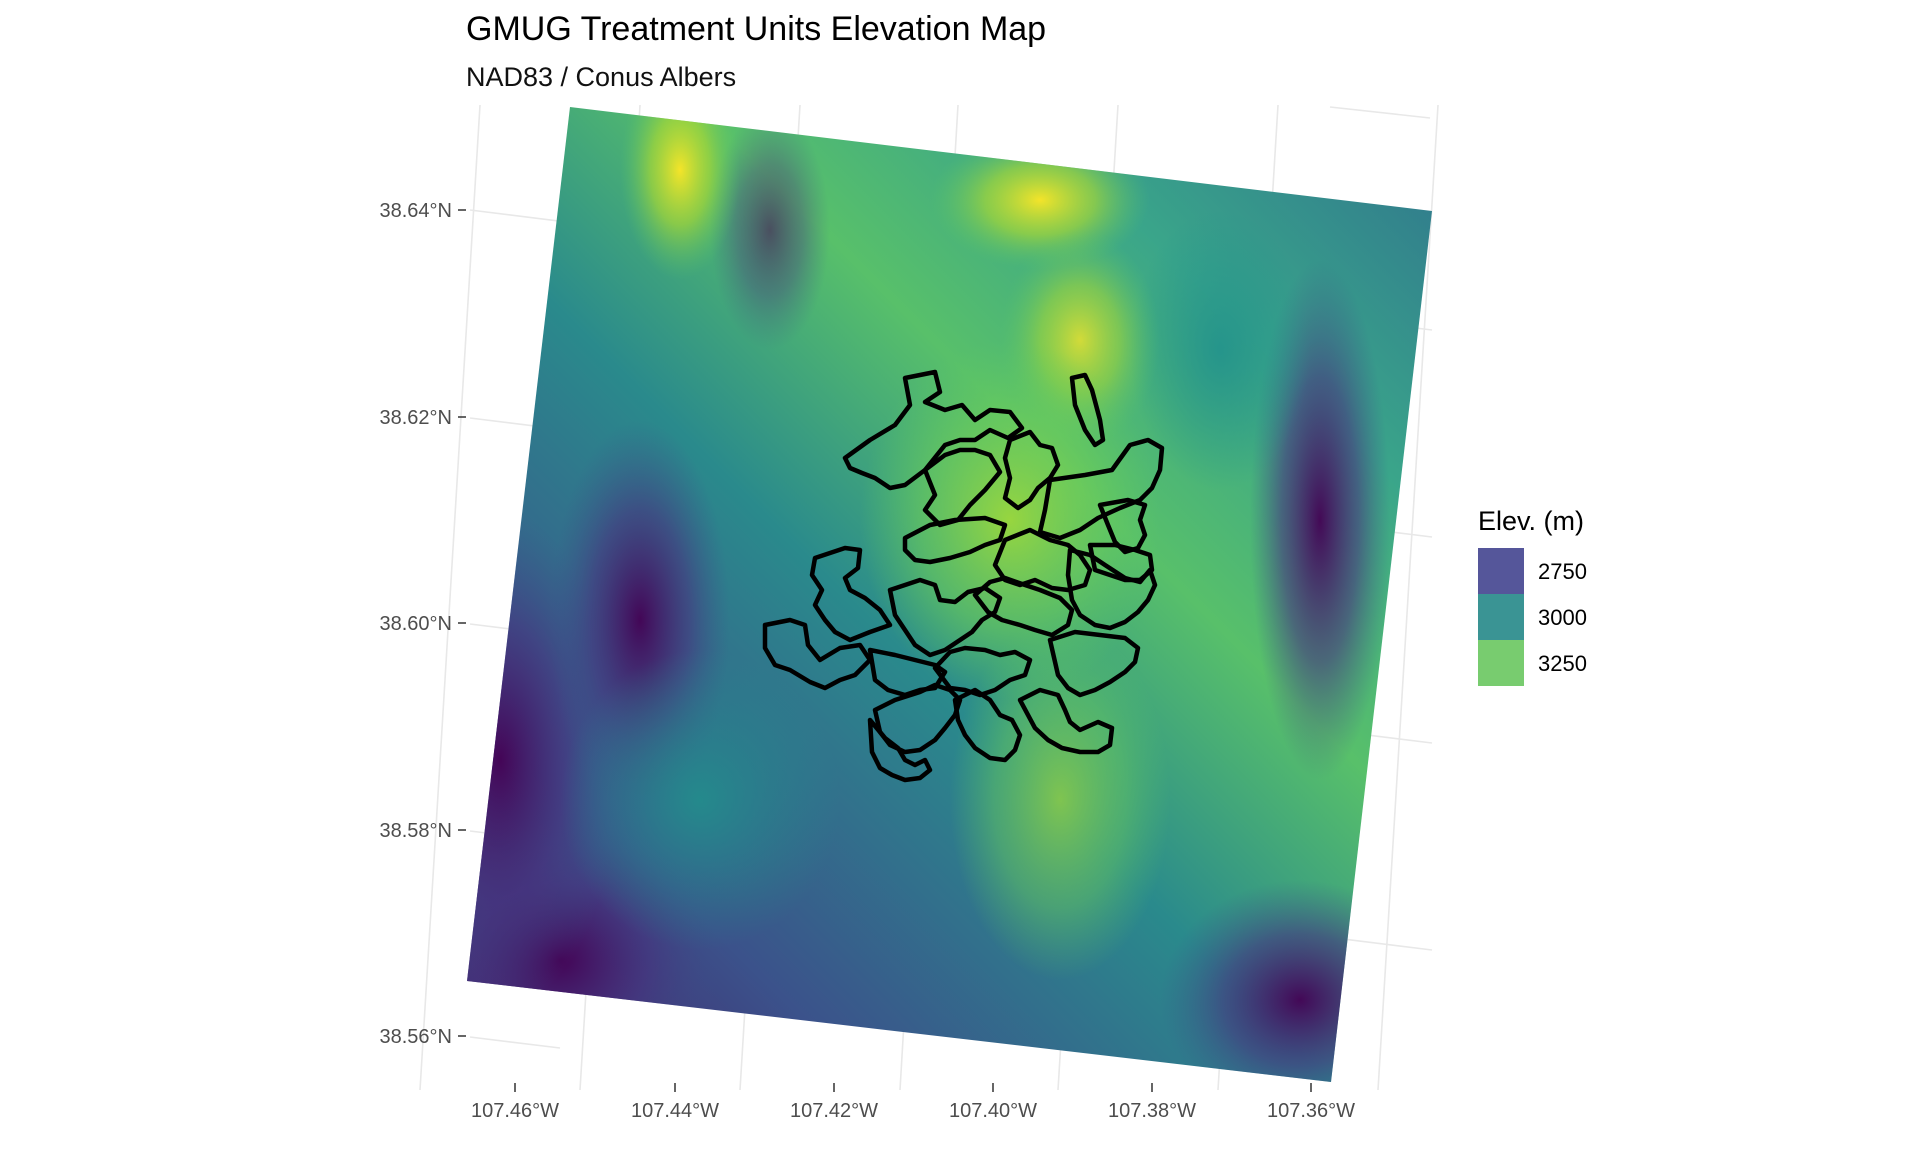 Image resolution: width=1920 pixels, height=1152 pixels. Describe the element at coordinates (963, 576) in the screenshot. I see `treatment-units` at that location.